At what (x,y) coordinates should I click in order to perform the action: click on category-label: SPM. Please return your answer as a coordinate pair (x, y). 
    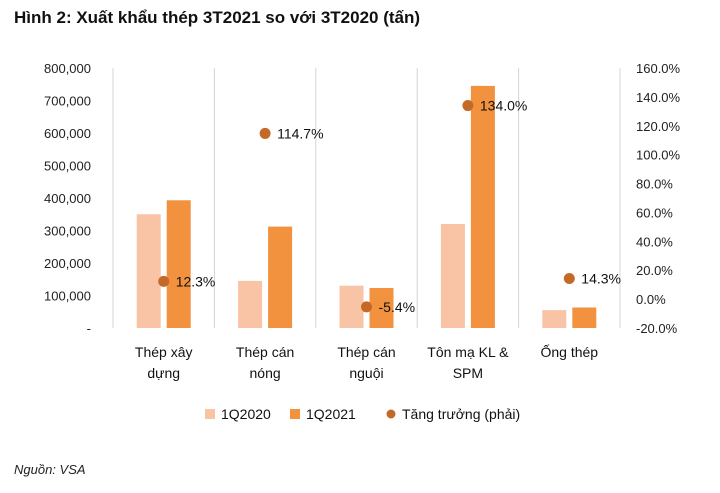
    Looking at the image, I should click on (468, 373).